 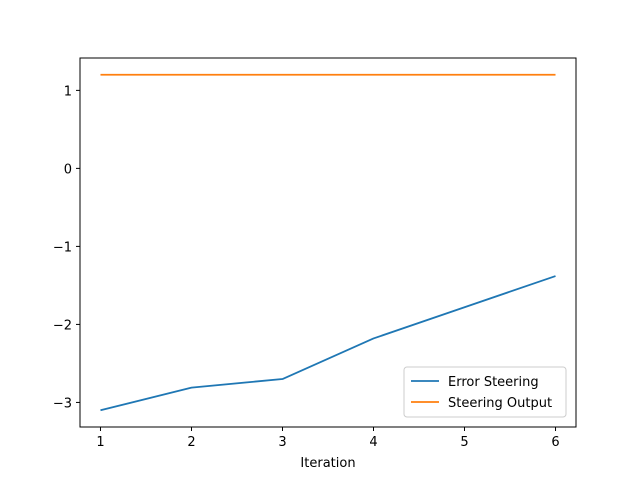 What do you see at coordinates (282, 442) in the screenshot?
I see `x-tick-label: 3` at bounding box center [282, 442].